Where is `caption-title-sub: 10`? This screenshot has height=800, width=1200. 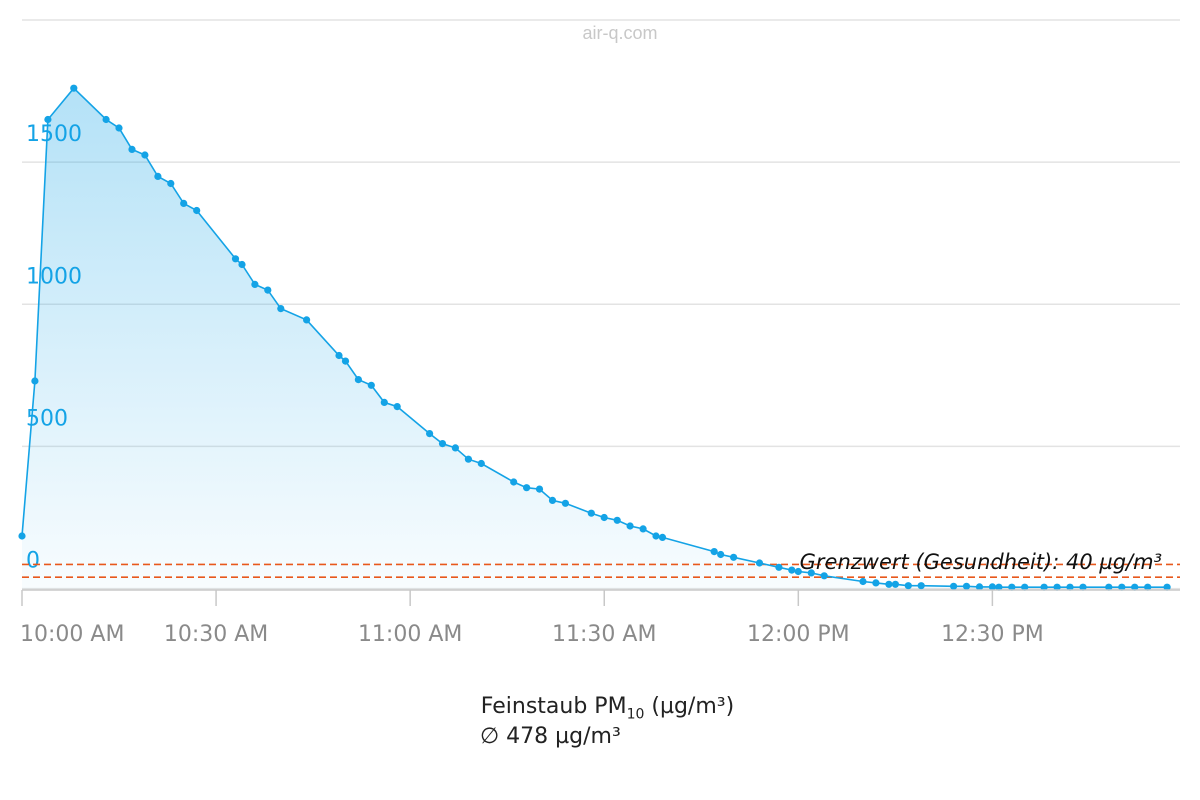
caption-title-sub: 10 is located at coordinates (635, 714).